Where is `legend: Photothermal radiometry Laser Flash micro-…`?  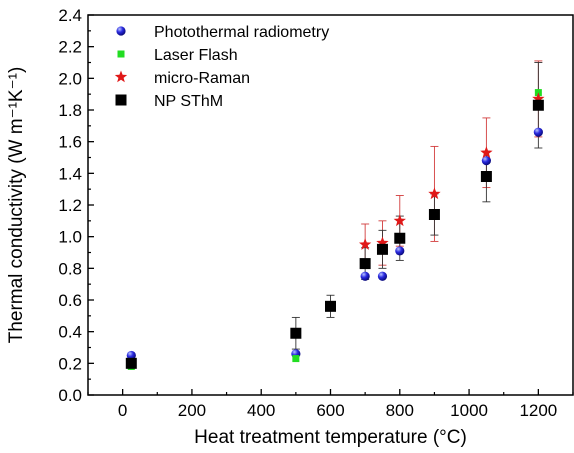 legend: Photothermal radiometry Laser Flash micro-… is located at coordinates (221, 67).